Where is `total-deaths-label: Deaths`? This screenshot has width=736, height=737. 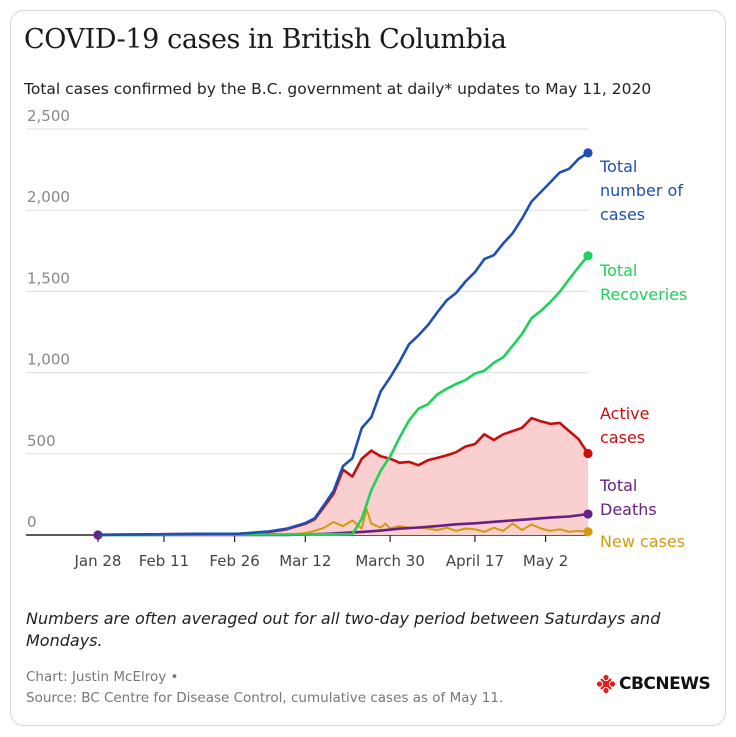
total-deaths-label: Deaths is located at coordinates (628, 509).